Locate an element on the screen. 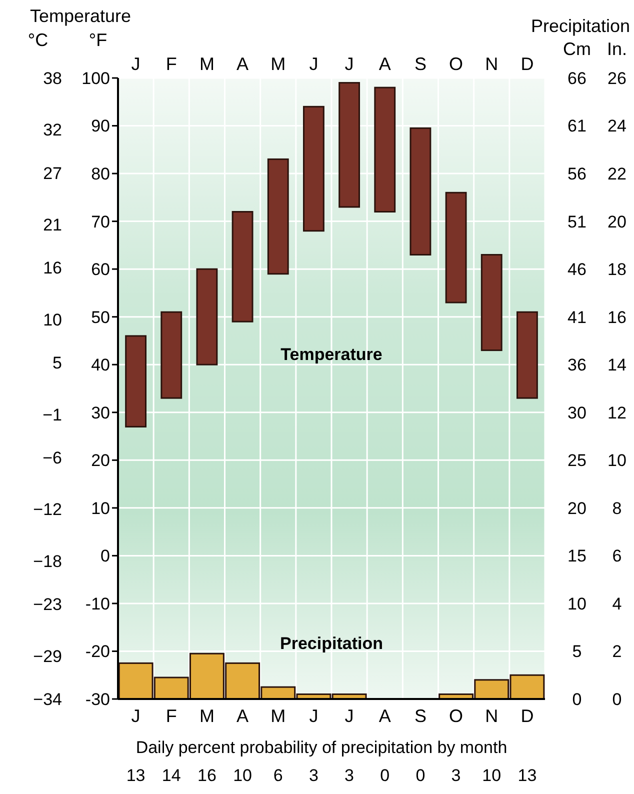 This screenshot has width=634, height=794. y-tick-label: 100 is located at coordinates (96, 78).